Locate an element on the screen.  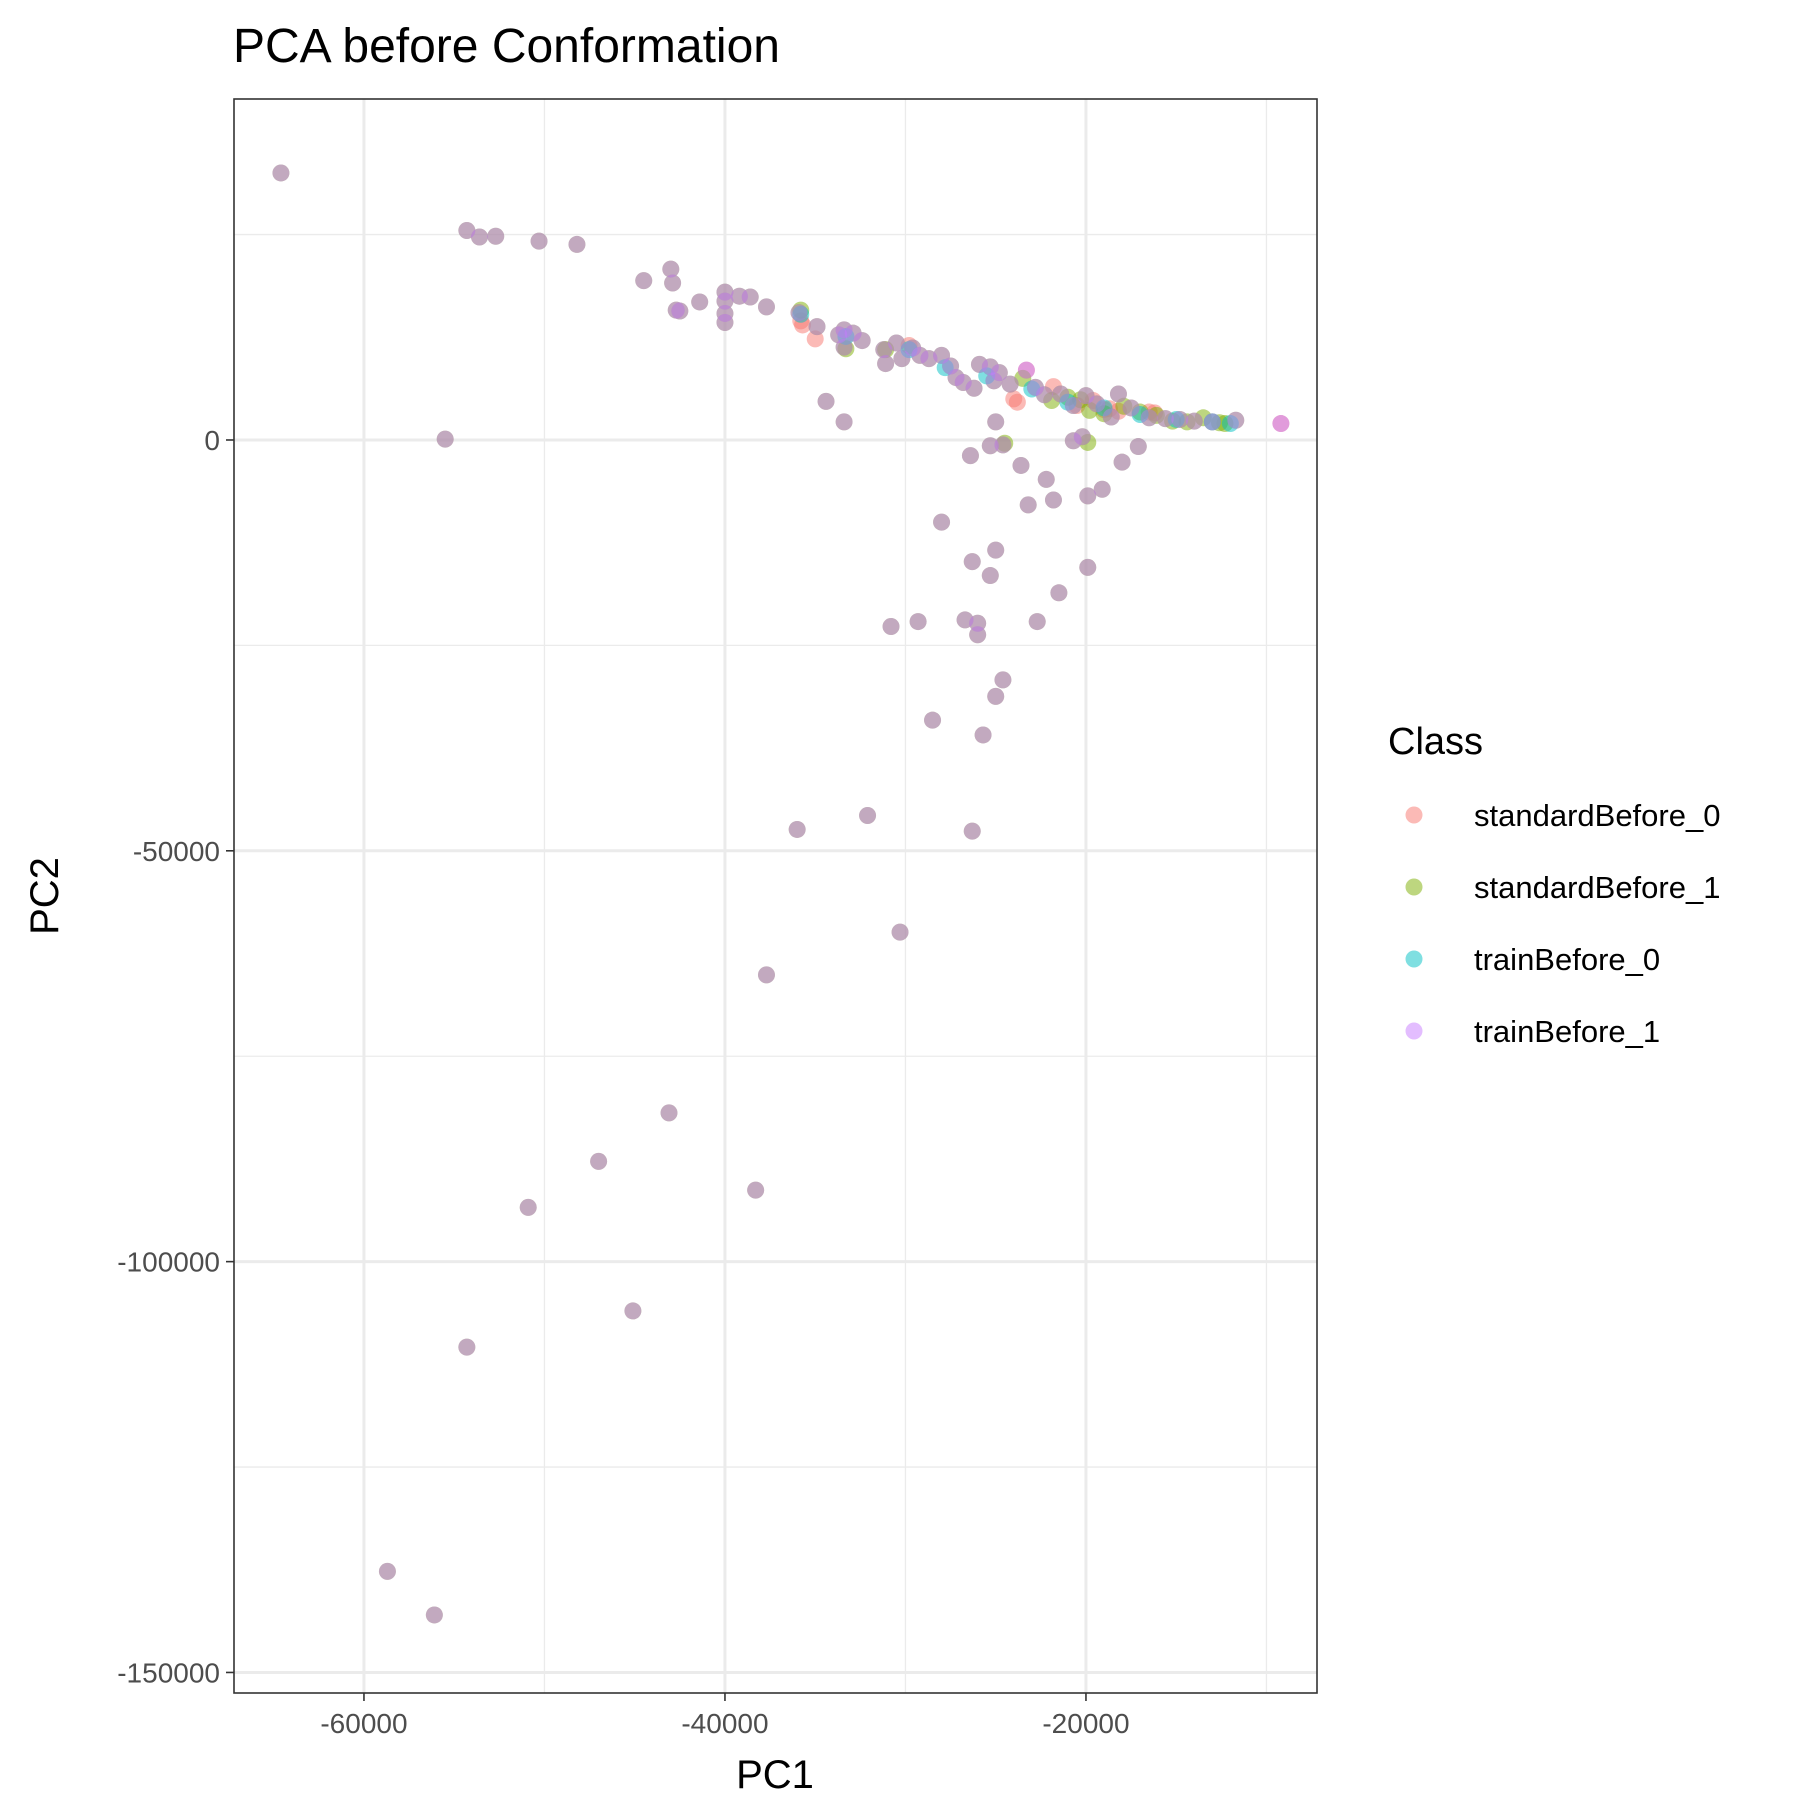
y-axis-title: PC2 is located at coordinates (45, 896).